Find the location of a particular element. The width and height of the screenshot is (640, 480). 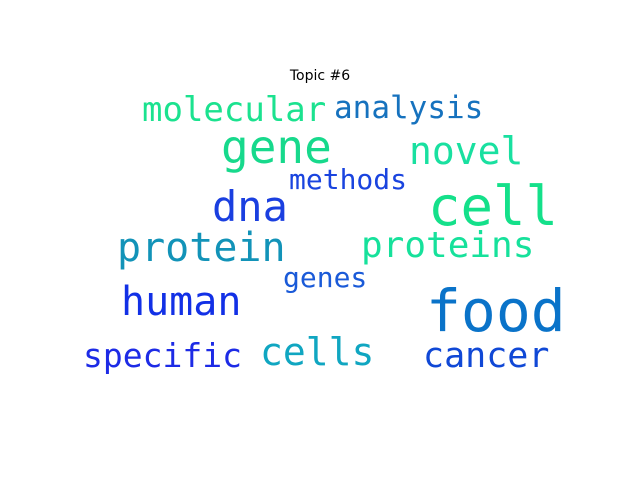

word-proteins: proteins is located at coordinates (448, 245).